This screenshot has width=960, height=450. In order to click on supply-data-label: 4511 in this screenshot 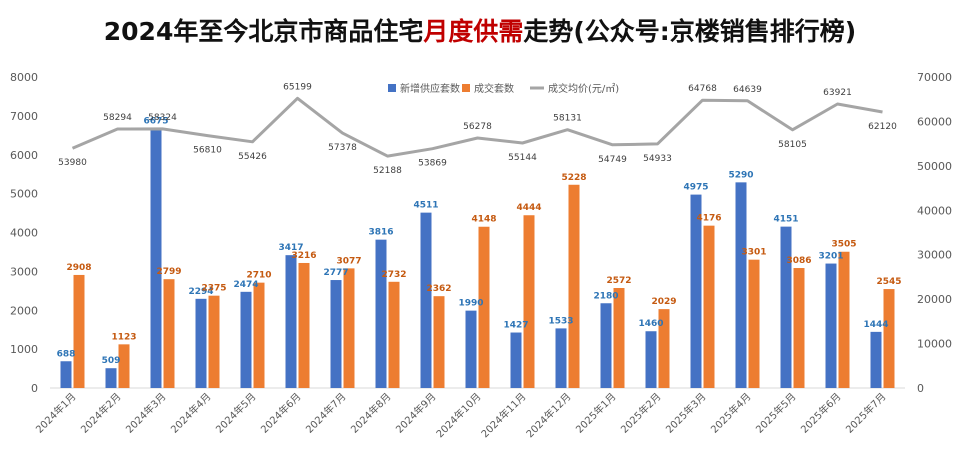, I will do `click(425, 206)`.